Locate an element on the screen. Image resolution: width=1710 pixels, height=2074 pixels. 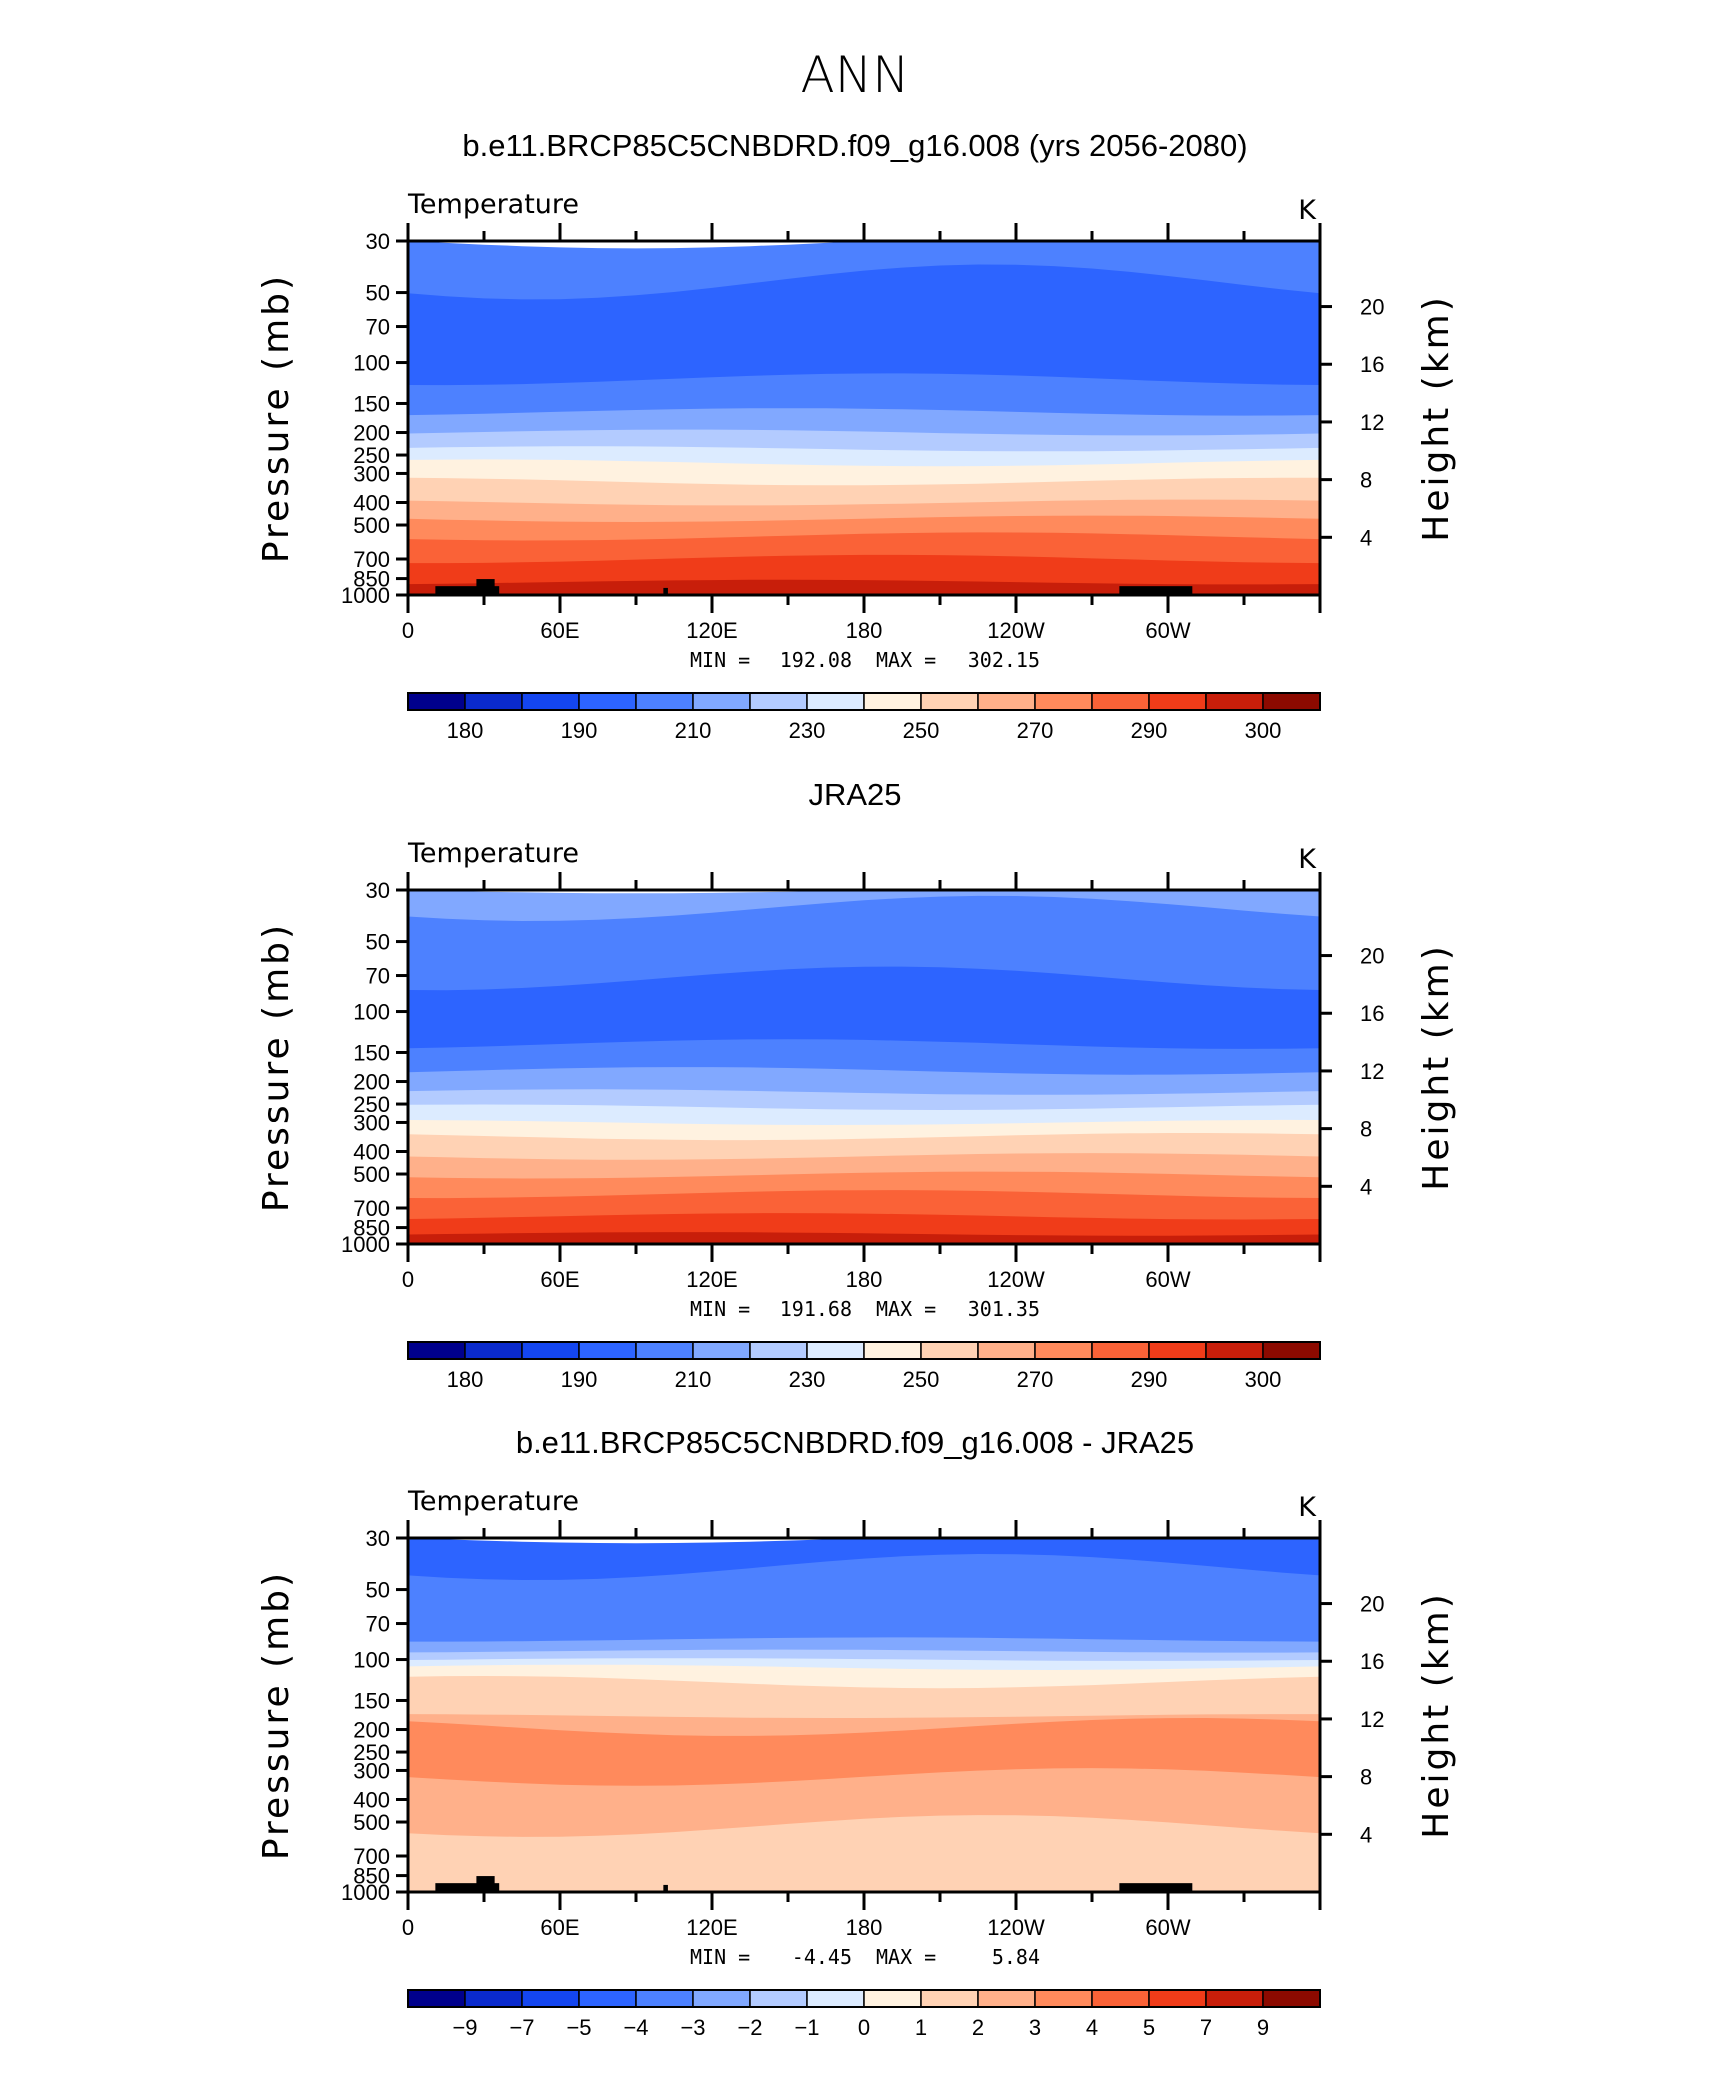
x-tick-label: 0 is located at coordinates (408, 630).